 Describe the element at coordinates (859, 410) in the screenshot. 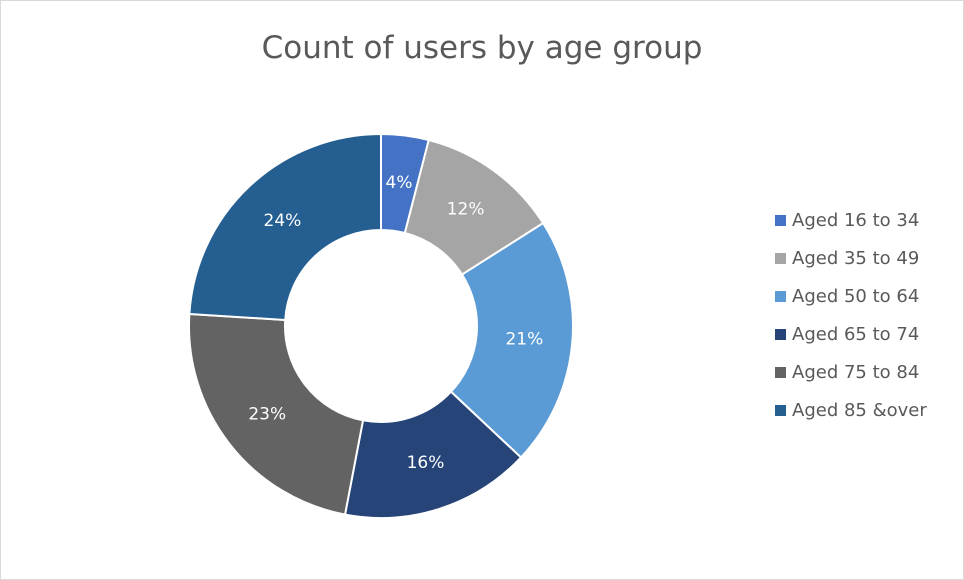

I see `legend-label: Aged 85 &over` at that location.